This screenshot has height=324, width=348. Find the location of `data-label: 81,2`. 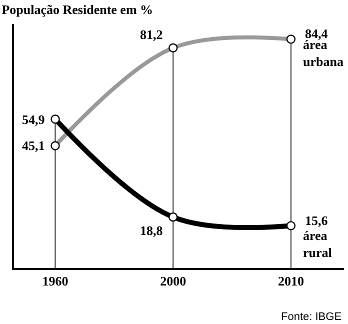

data-label: 81,2 is located at coordinates (151, 34).